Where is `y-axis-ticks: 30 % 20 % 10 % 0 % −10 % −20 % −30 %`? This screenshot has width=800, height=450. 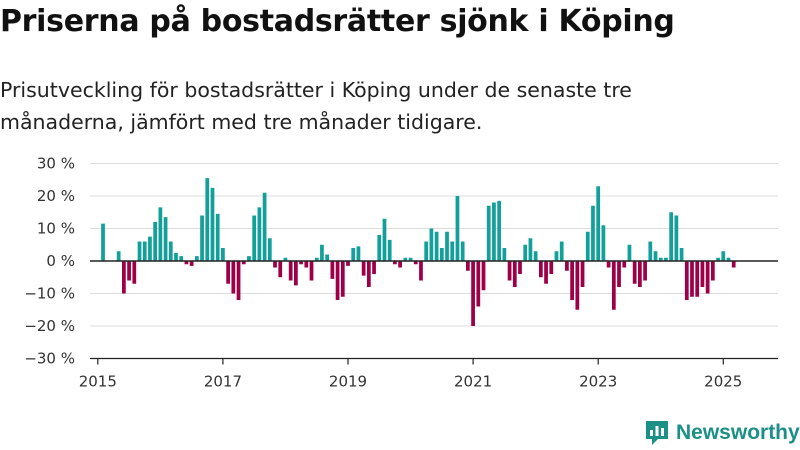 y-axis-ticks: 30 % 20 % 10 % 0 % −10 % −20 % −30 % is located at coordinates (49, 261).